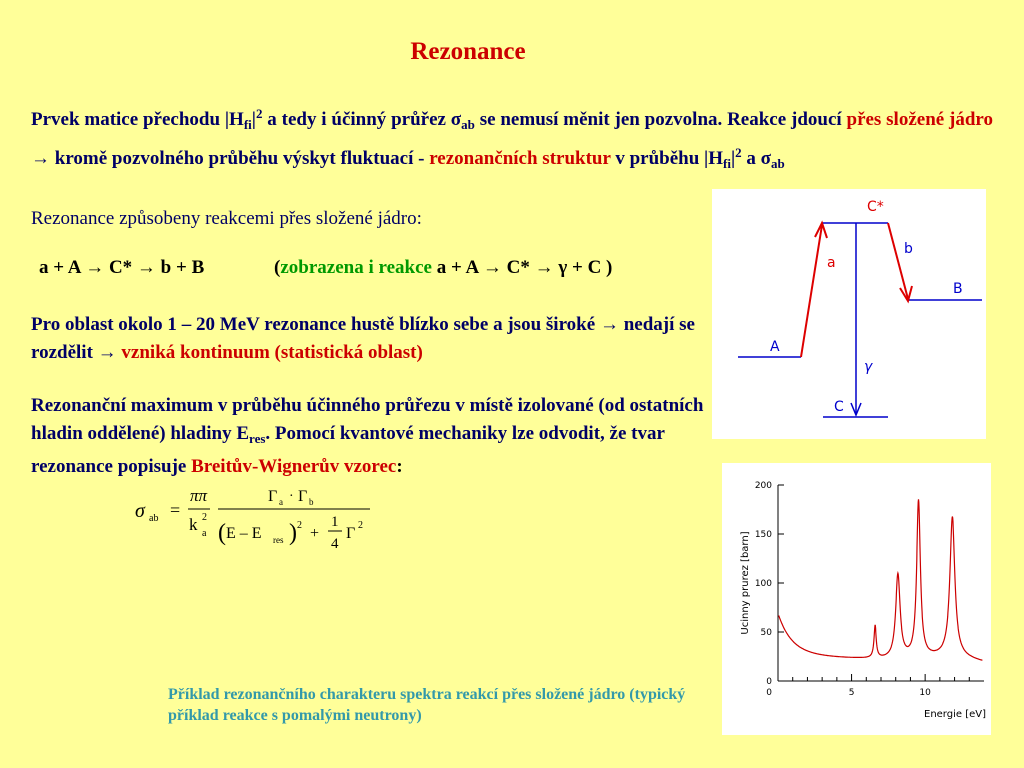 The width and height of the screenshot is (1024, 768). Describe the element at coordinates (763, 584) in the screenshot. I see `y-tick-label: 100` at that location.